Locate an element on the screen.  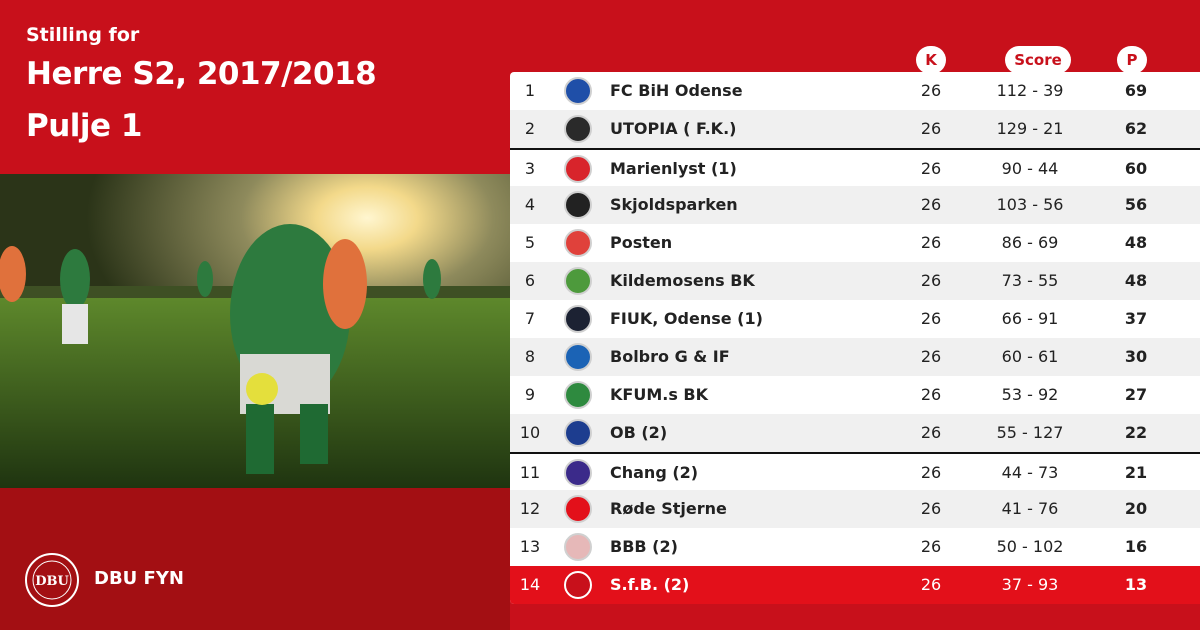
league-title: Herre S2, 2017/2018 is located at coordinates (201, 74).